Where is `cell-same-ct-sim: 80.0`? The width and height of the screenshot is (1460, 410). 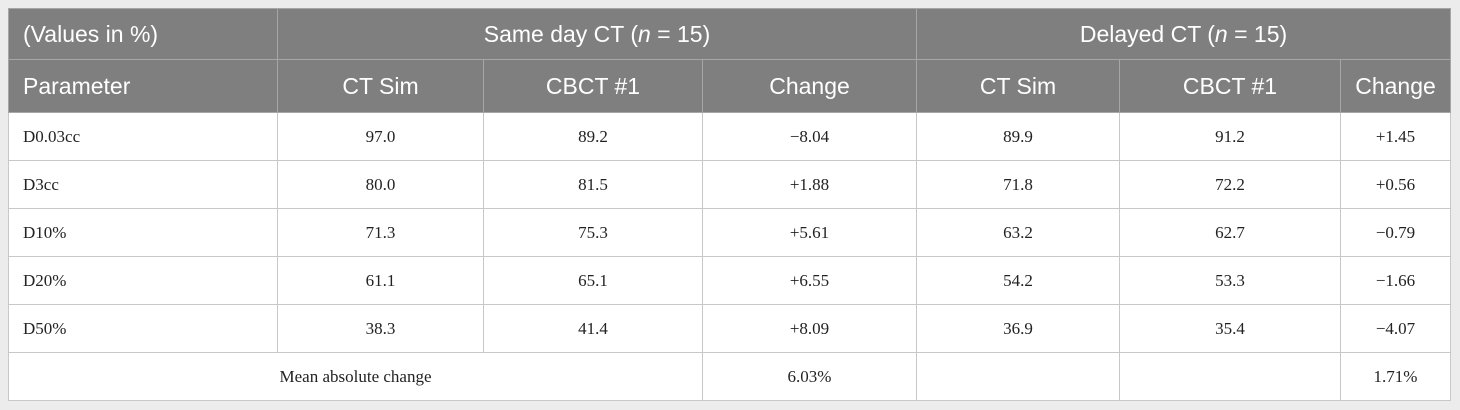 cell-same-ct-sim: 80.0 is located at coordinates (380, 184).